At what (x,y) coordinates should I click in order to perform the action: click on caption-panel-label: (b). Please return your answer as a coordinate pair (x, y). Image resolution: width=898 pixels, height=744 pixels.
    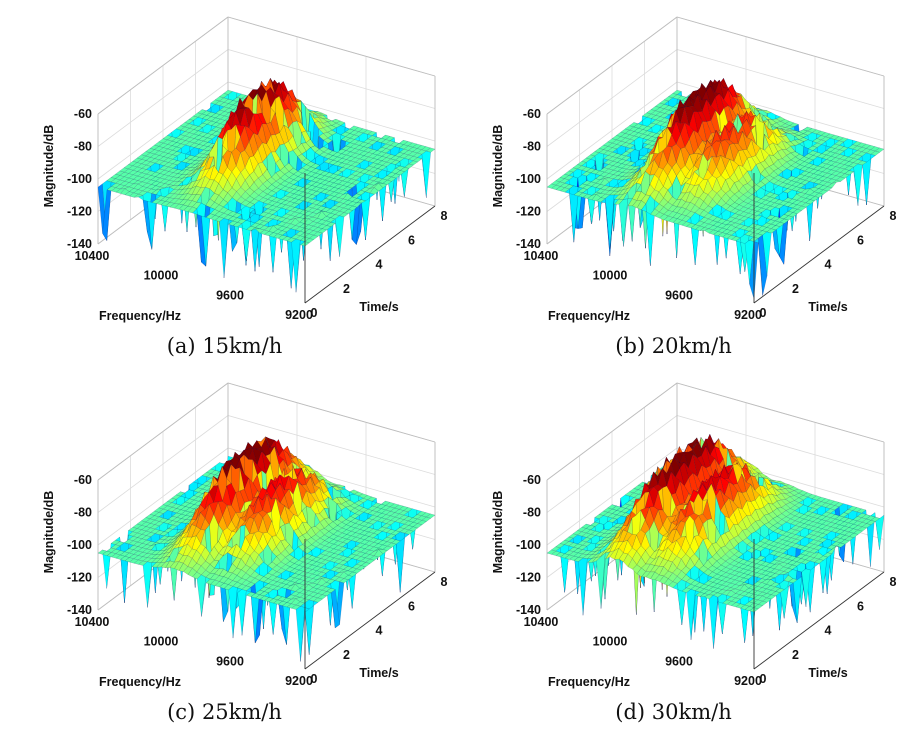
    Looking at the image, I should click on (630, 346).